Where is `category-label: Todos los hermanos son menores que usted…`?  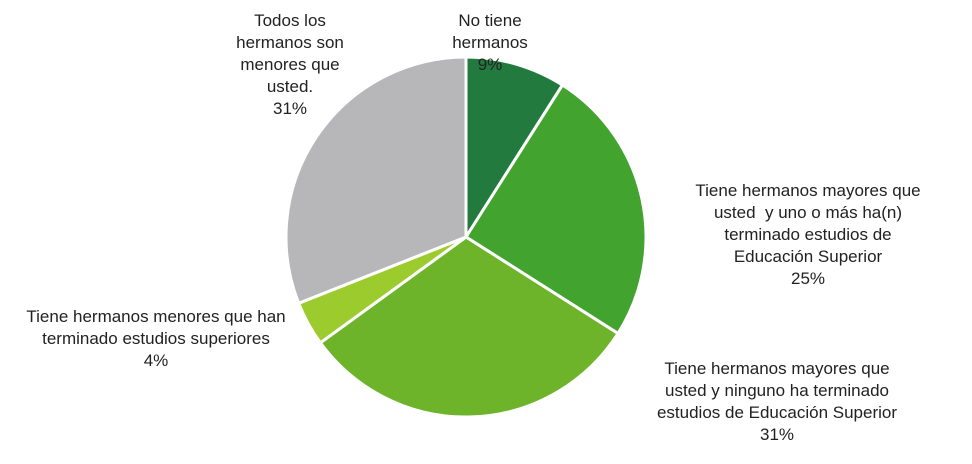 category-label: Todos los hermanos son menores que usted… is located at coordinates (292, 53).